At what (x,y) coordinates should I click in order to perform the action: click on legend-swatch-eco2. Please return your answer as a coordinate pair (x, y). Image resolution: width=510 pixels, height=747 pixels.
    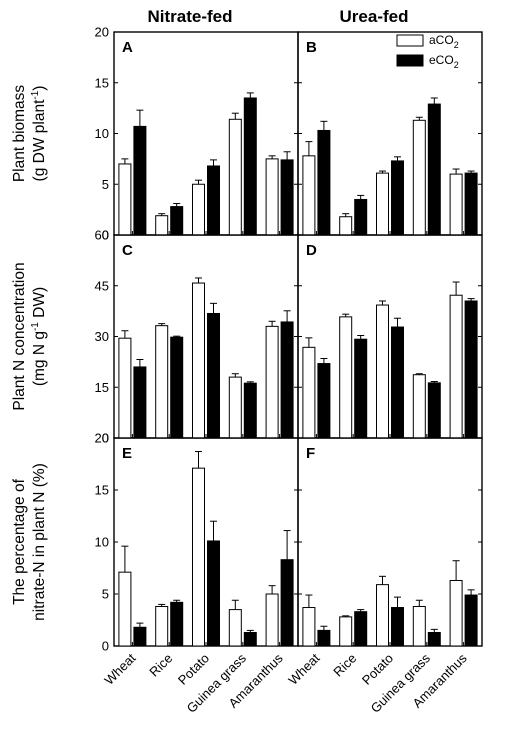
    Looking at the image, I should click on (410, 60).